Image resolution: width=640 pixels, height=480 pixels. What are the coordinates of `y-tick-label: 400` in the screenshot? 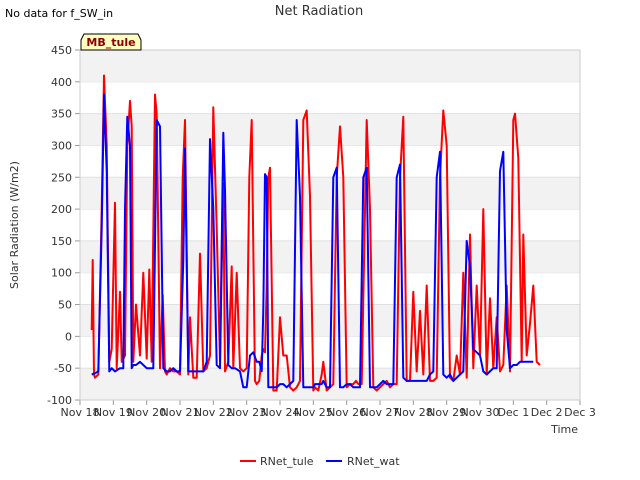 It's located at (61, 82).